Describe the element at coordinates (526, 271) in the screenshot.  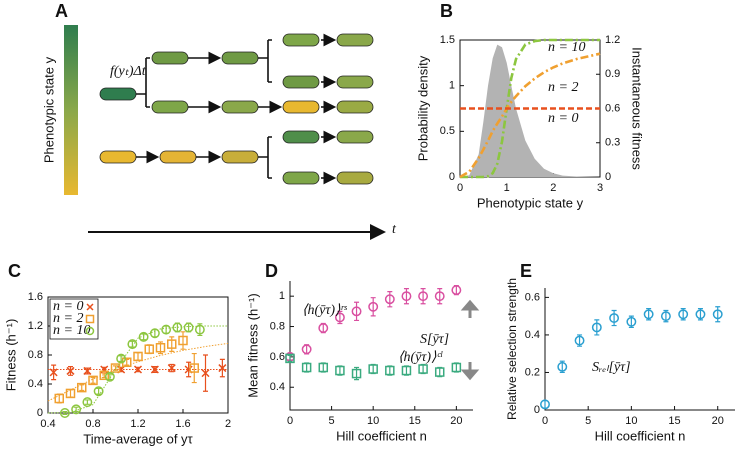
I see `panel-label: E` at that location.